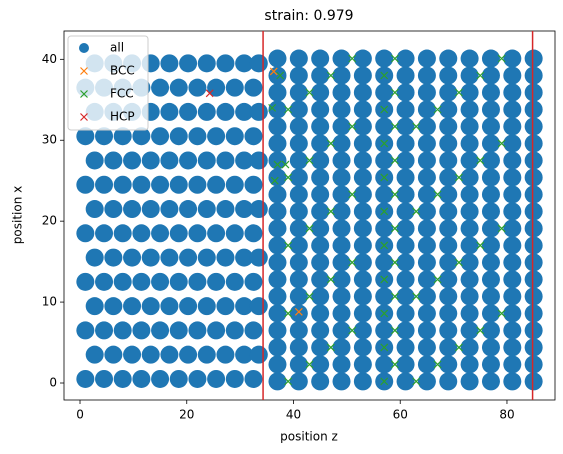  What do you see at coordinates (108, 83) in the screenshot?
I see `legend: all BCC FCC HCP` at bounding box center [108, 83].